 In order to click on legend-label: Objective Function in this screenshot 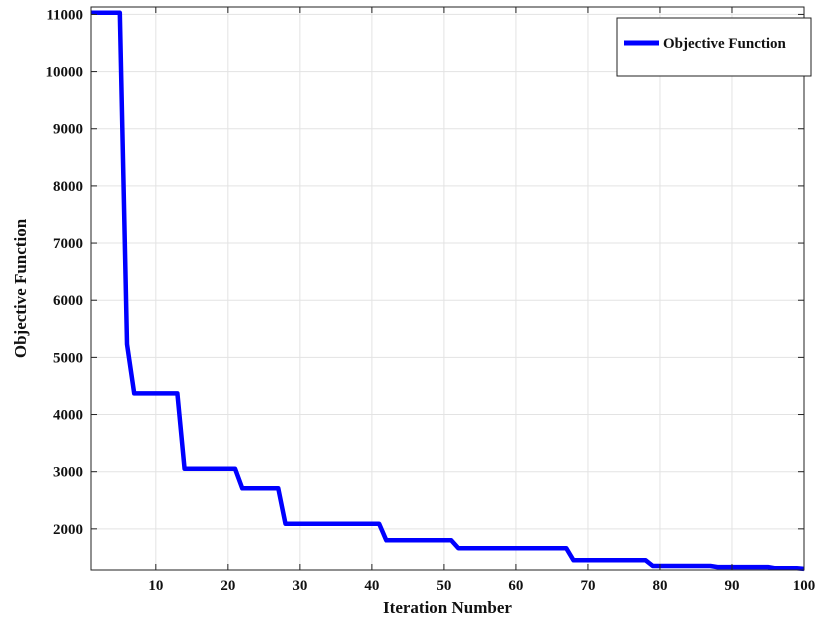, I will do `click(725, 44)`.